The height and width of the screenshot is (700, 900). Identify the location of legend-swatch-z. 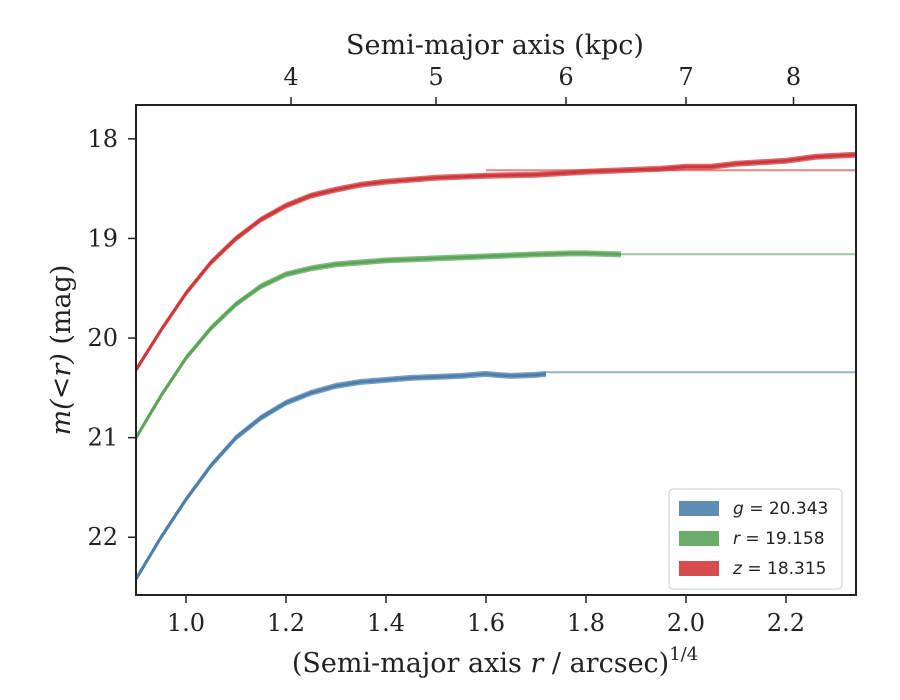
(699, 568).